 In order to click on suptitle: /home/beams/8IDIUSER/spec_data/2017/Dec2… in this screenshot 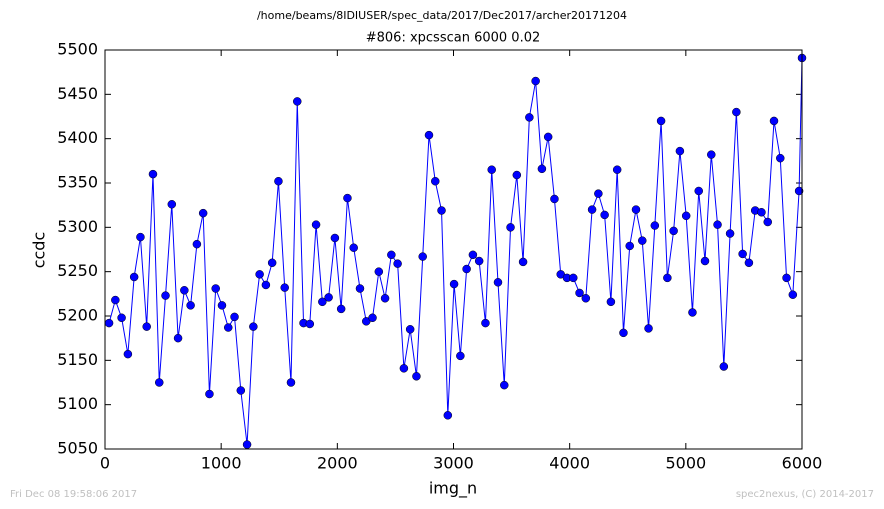, I will do `click(442, 15)`.